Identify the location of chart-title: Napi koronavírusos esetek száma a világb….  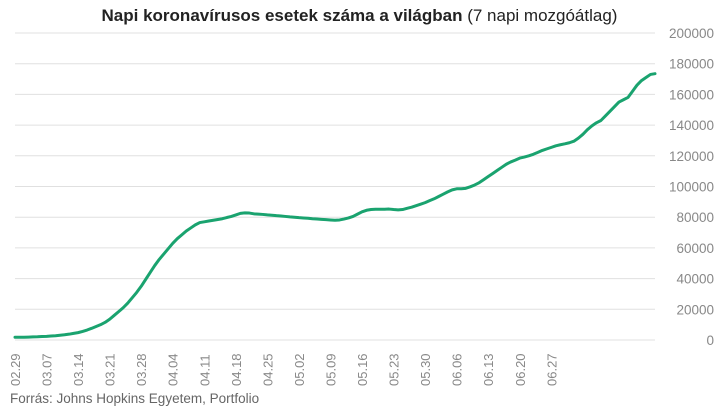
(359, 16).